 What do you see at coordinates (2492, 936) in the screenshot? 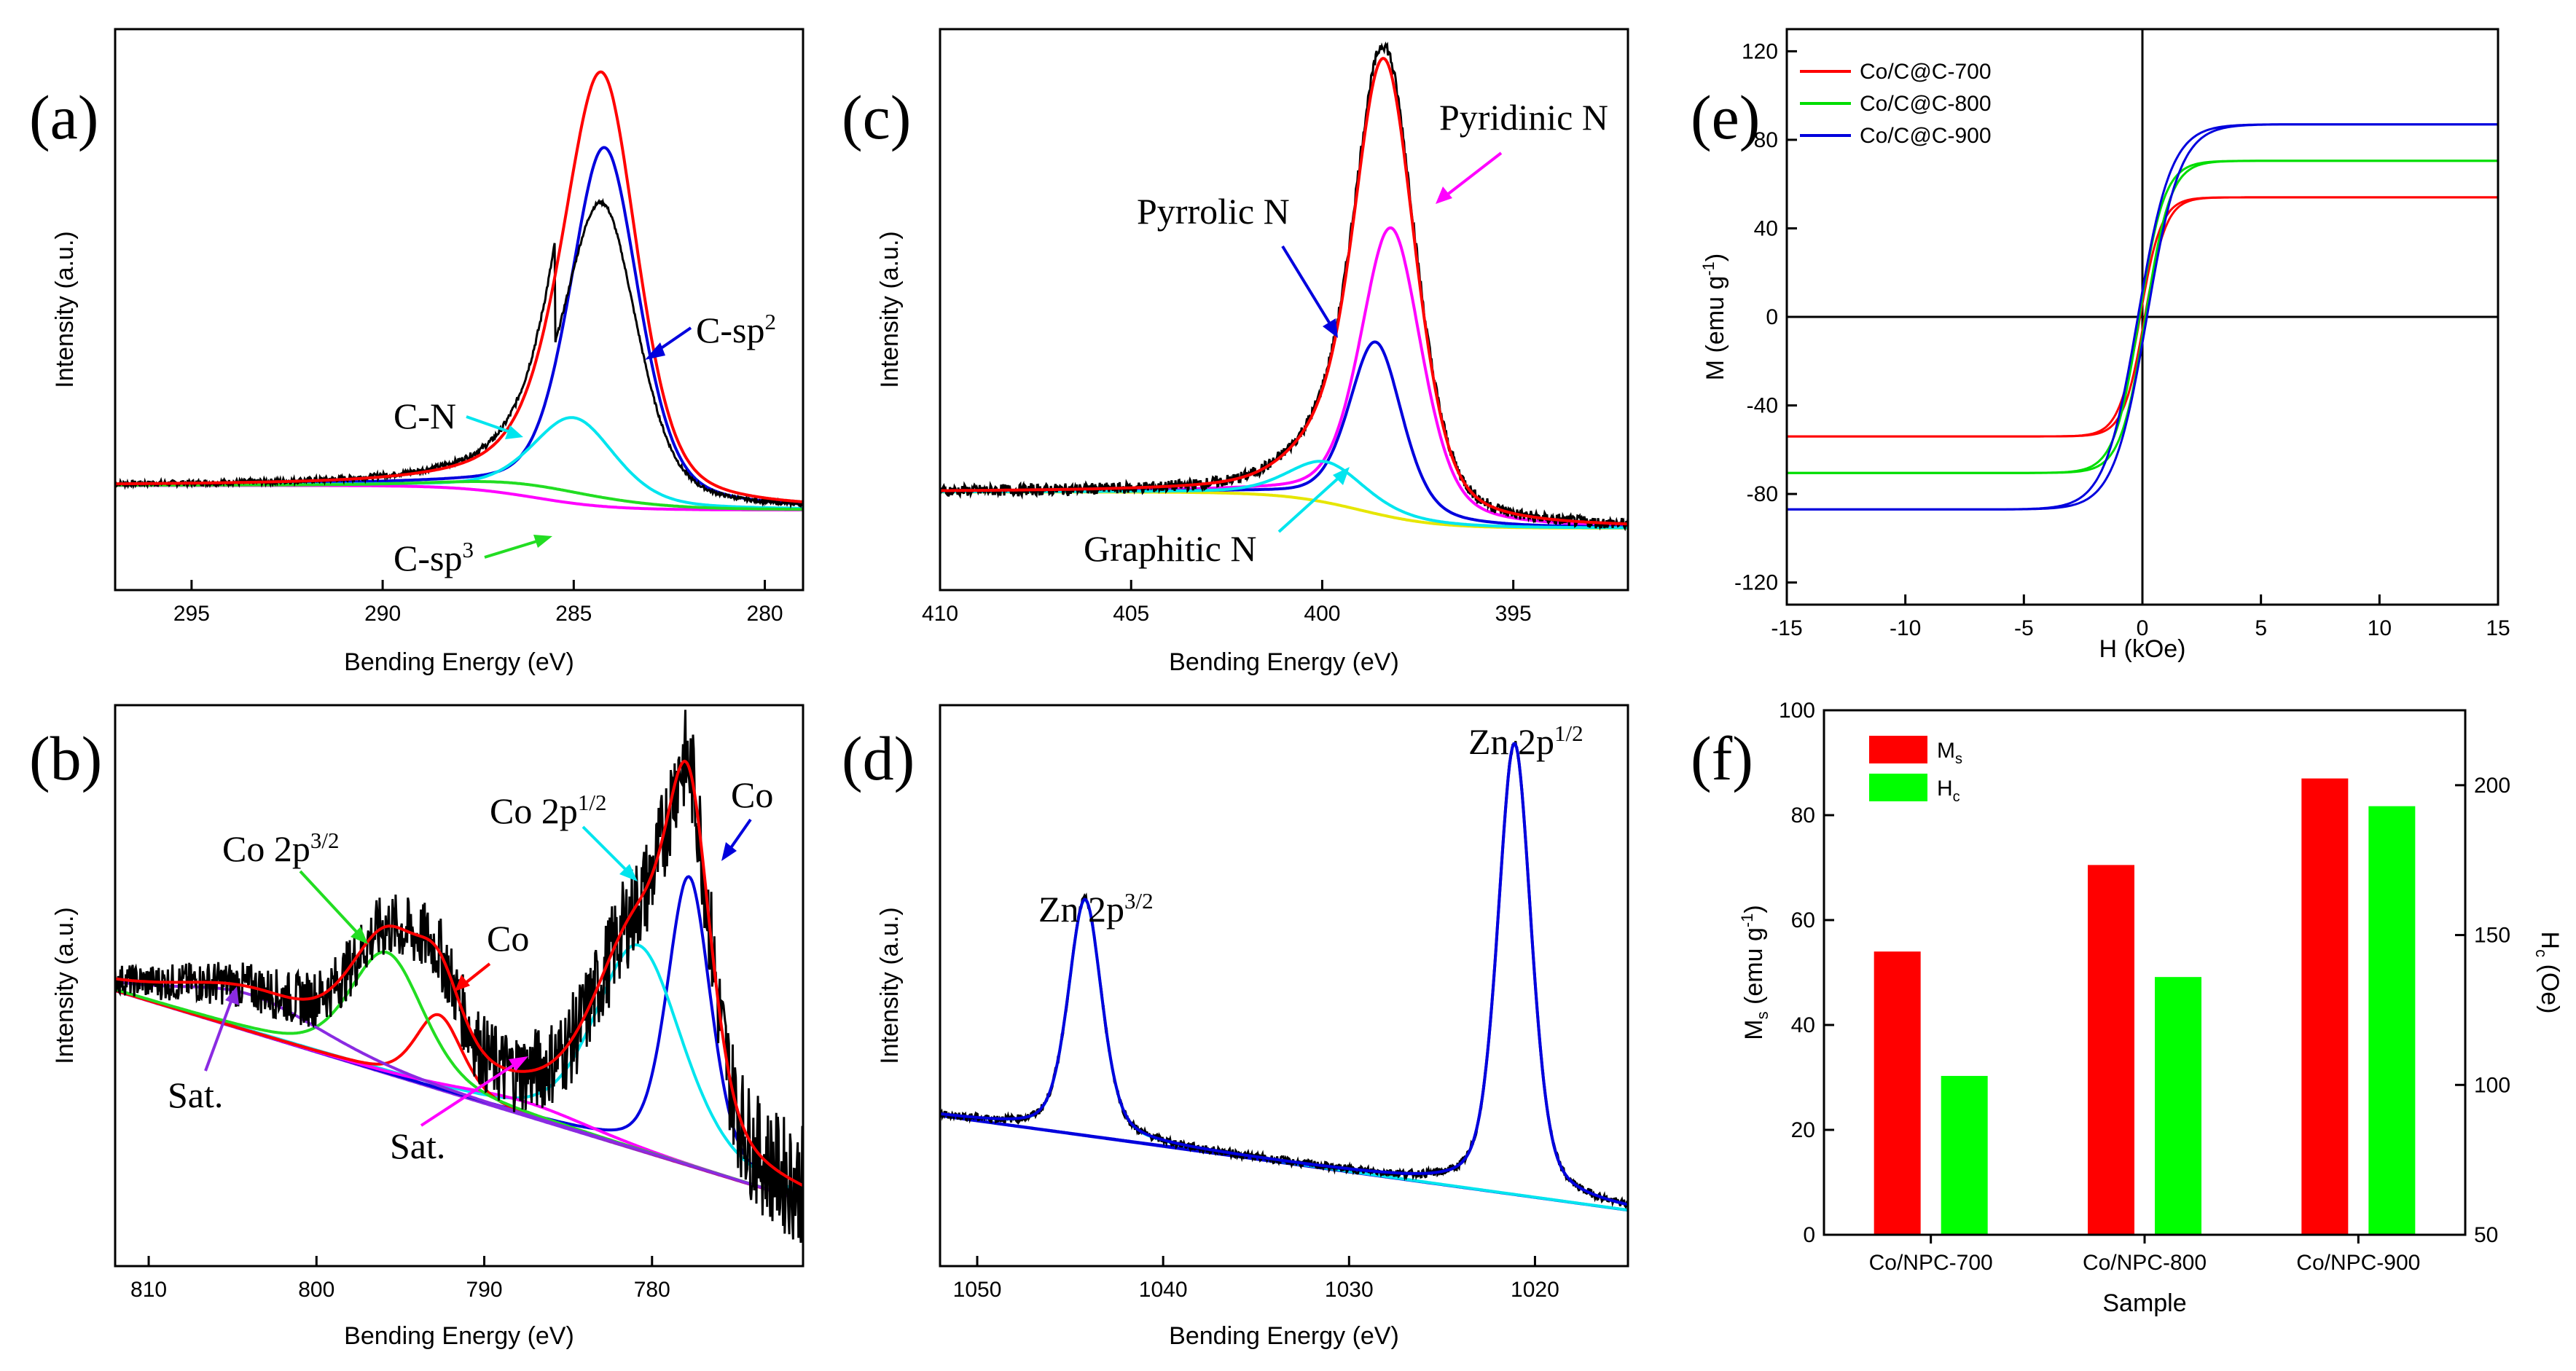
I see `panel-f-y2tick-label: 150` at bounding box center [2492, 936].